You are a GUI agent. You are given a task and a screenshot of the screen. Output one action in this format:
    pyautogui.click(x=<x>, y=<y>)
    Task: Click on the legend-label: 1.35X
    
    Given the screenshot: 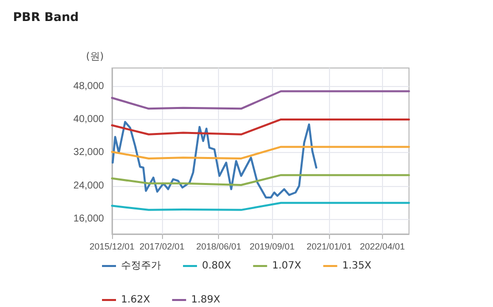 What is the action you would take?
    pyautogui.click(x=357, y=266)
    